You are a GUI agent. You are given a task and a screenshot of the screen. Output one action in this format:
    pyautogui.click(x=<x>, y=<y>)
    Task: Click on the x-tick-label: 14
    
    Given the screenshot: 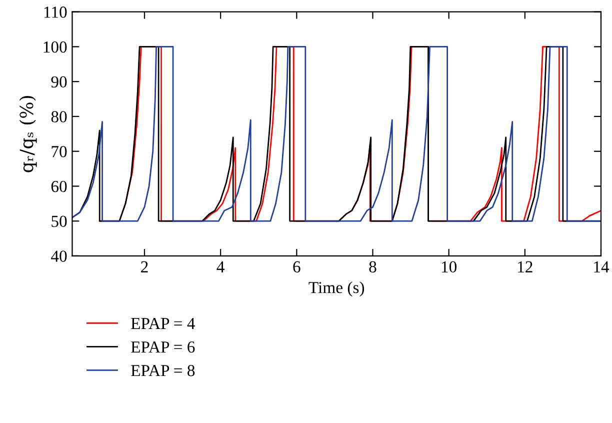 What is the action you would take?
    pyautogui.click(x=602, y=266)
    